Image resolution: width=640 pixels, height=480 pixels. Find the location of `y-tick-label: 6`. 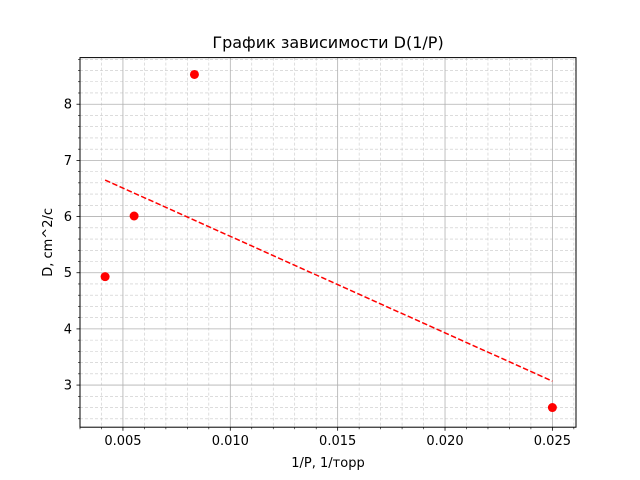

y-tick-label: 6 is located at coordinates (68, 217).